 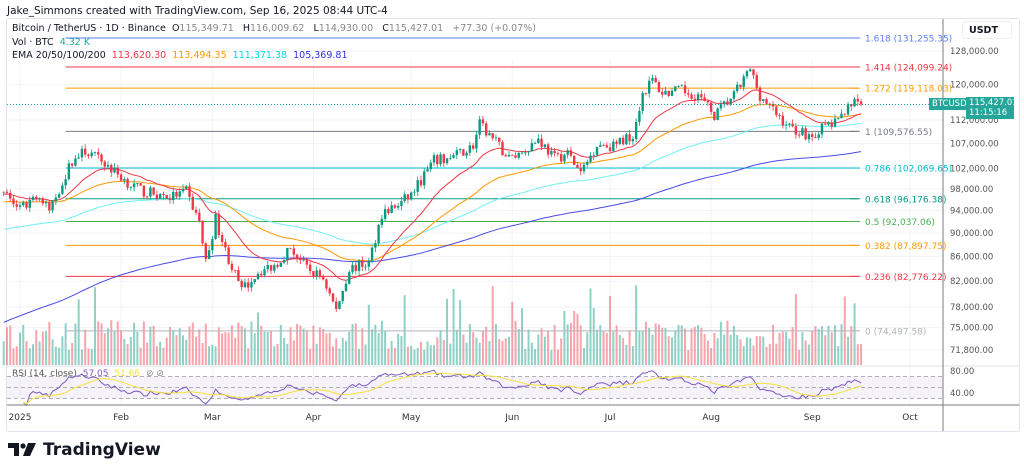 I want to click on volume-value: 4.32 K, so click(x=75, y=42).